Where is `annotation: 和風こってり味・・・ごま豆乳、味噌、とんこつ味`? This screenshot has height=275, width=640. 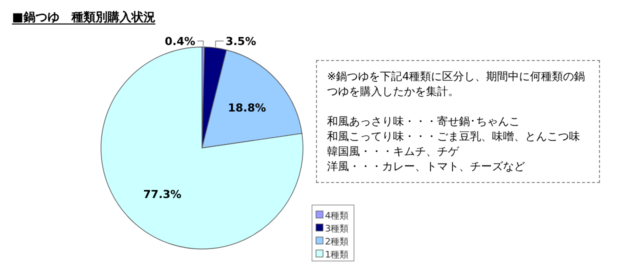
annotation: 和風こってり味・・・ごま豆乳、味噌、とんこつ味 is located at coordinates (454, 136).